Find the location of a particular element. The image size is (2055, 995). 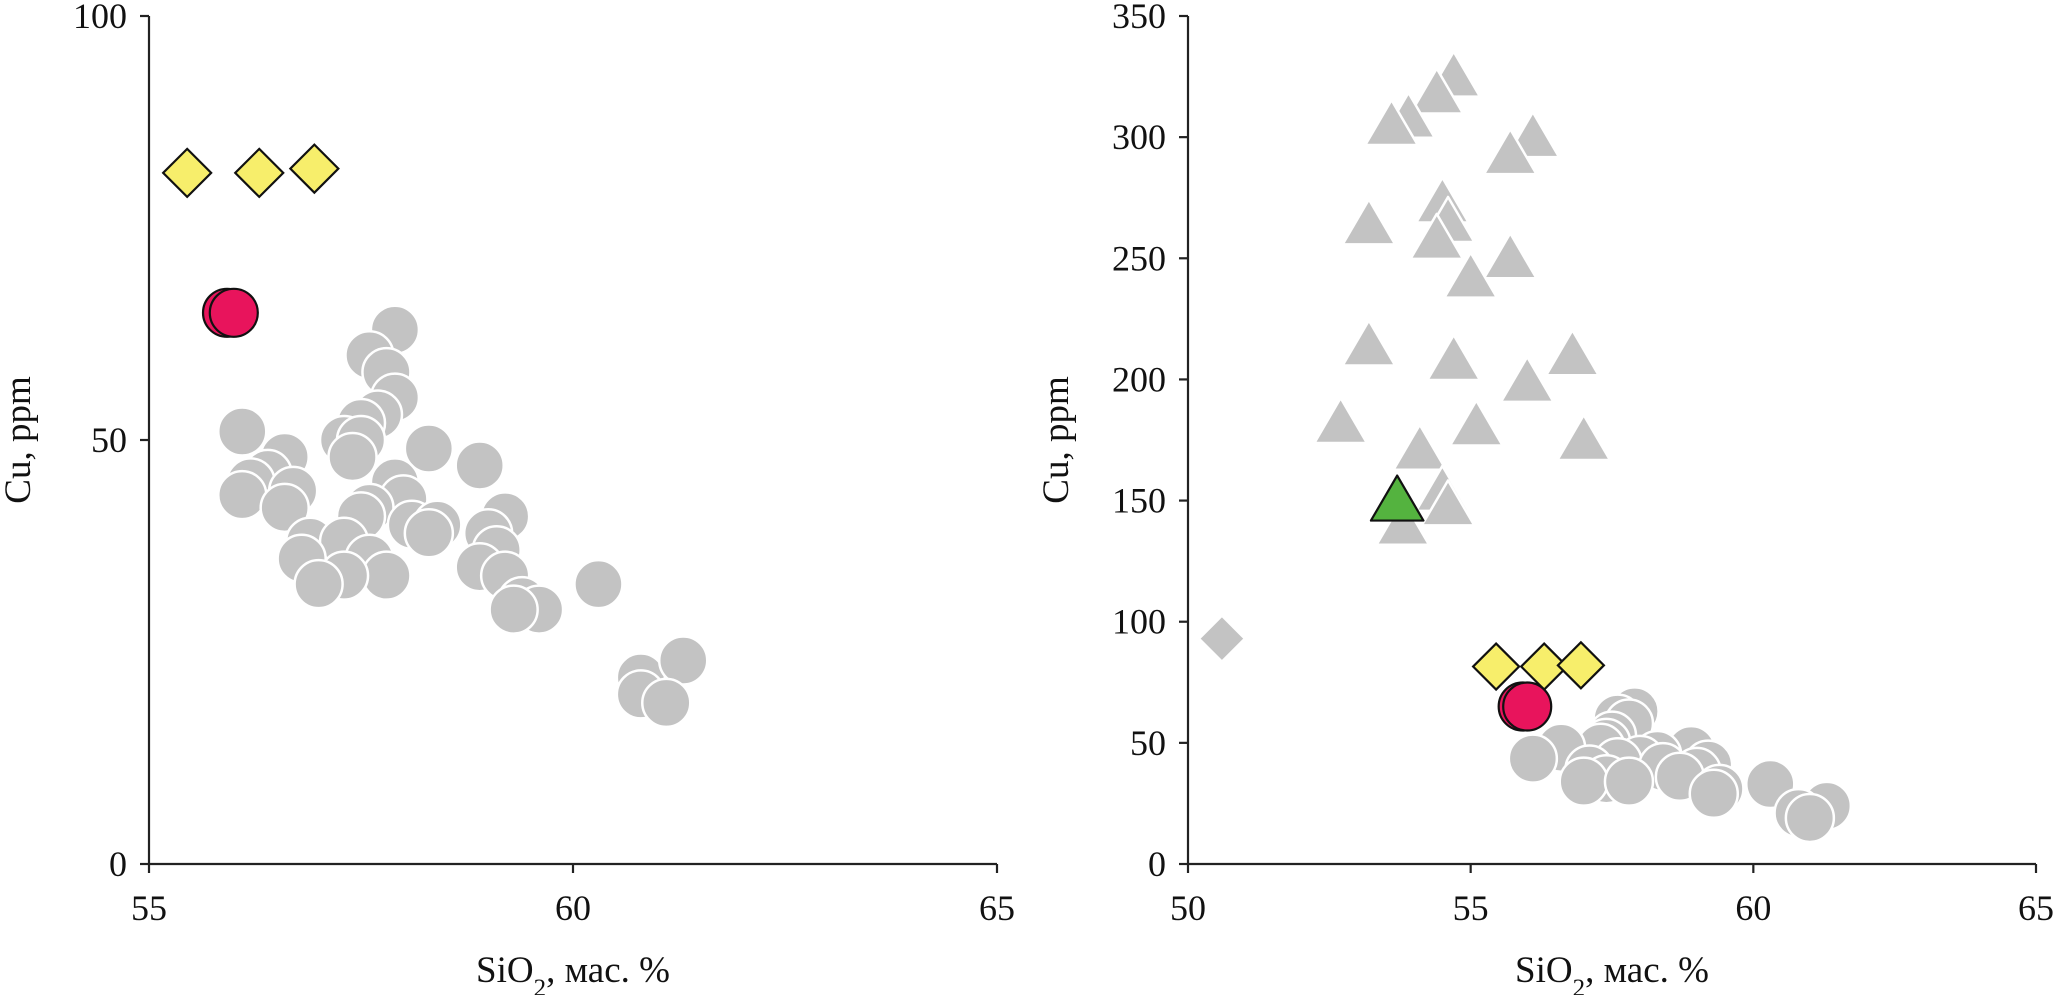

chart-1-y-axis-title: Cu, ppm is located at coordinates (19, 440).